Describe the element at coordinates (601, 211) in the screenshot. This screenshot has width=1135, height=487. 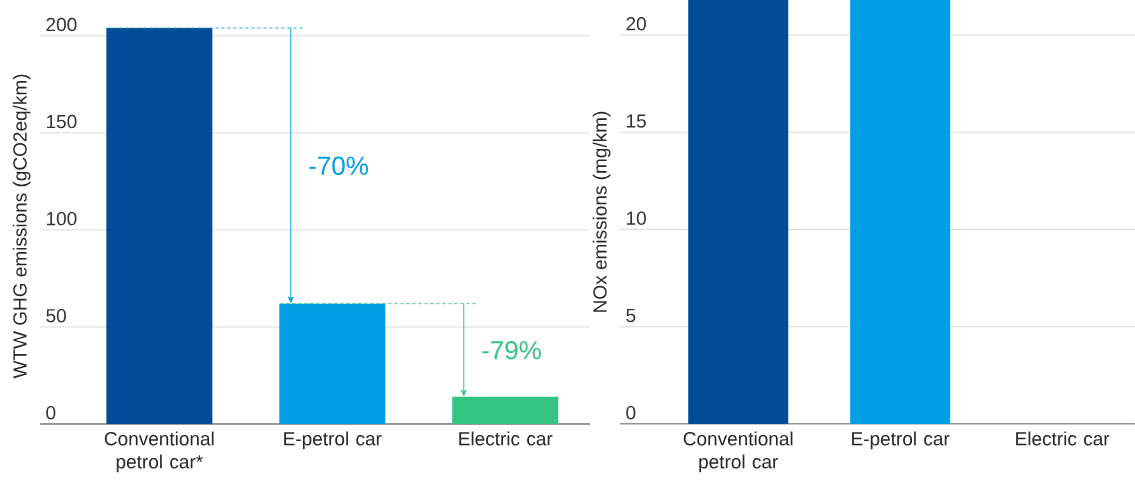
I see `y-axis-title: NOx emissions (mg/km)` at that location.